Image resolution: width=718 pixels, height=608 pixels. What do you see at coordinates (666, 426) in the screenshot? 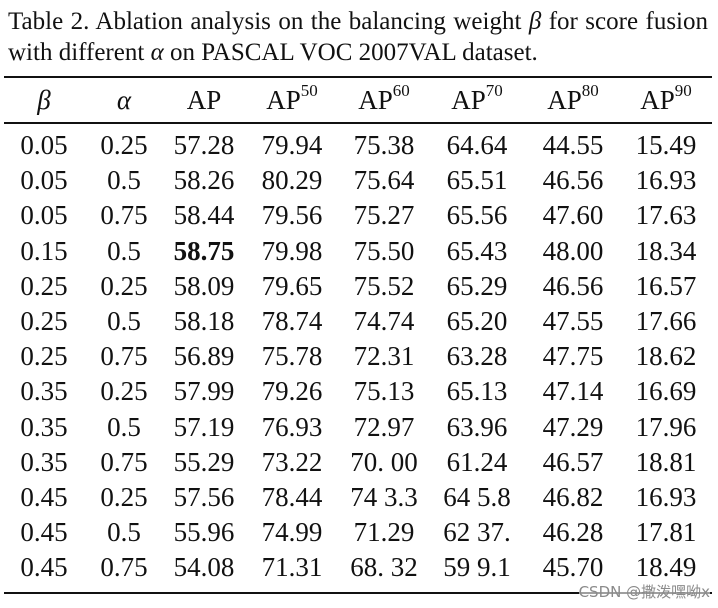
I see `table-cell: 17.96` at bounding box center [666, 426].